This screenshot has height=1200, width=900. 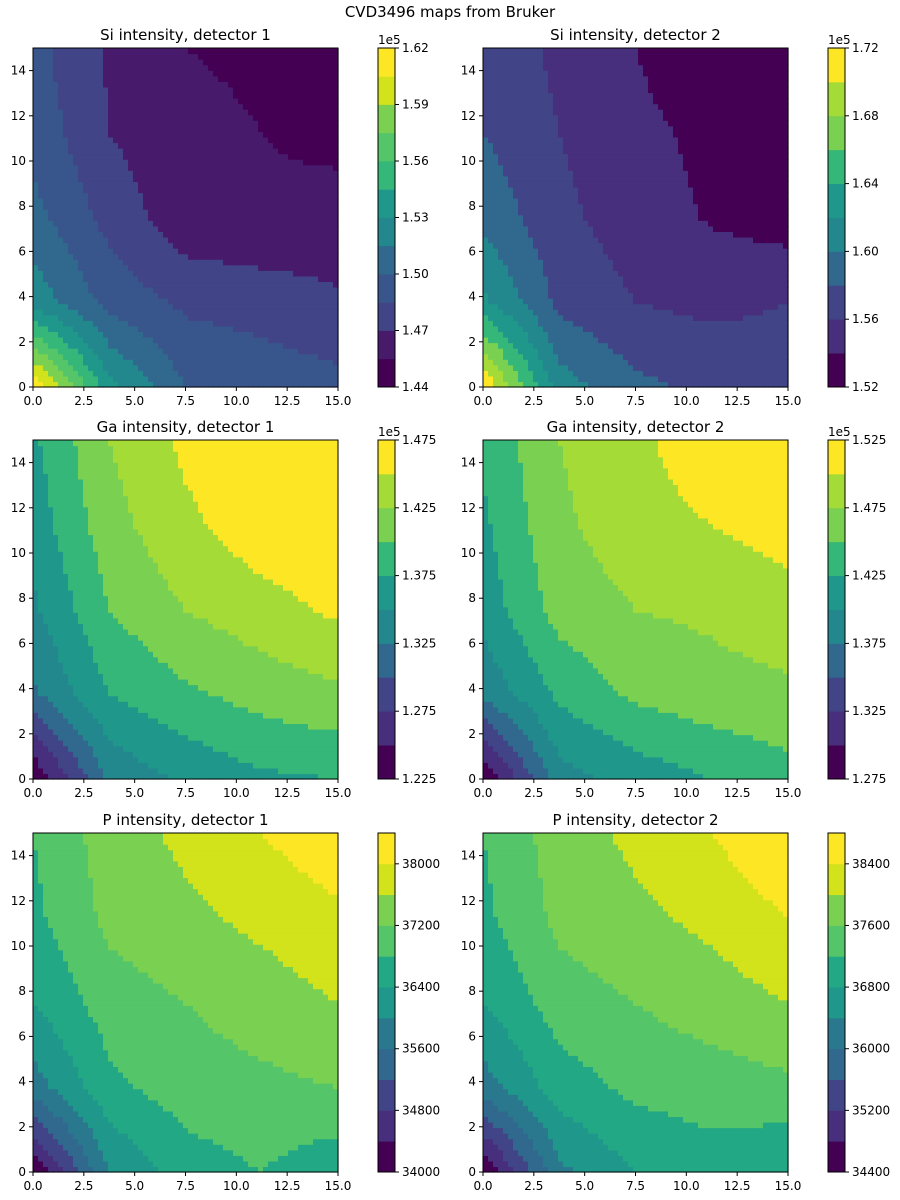 What do you see at coordinates (185, 35) in the screenshot?
I see `chart-title: Si intensity, detector 1` at bounding box center [185, 35].